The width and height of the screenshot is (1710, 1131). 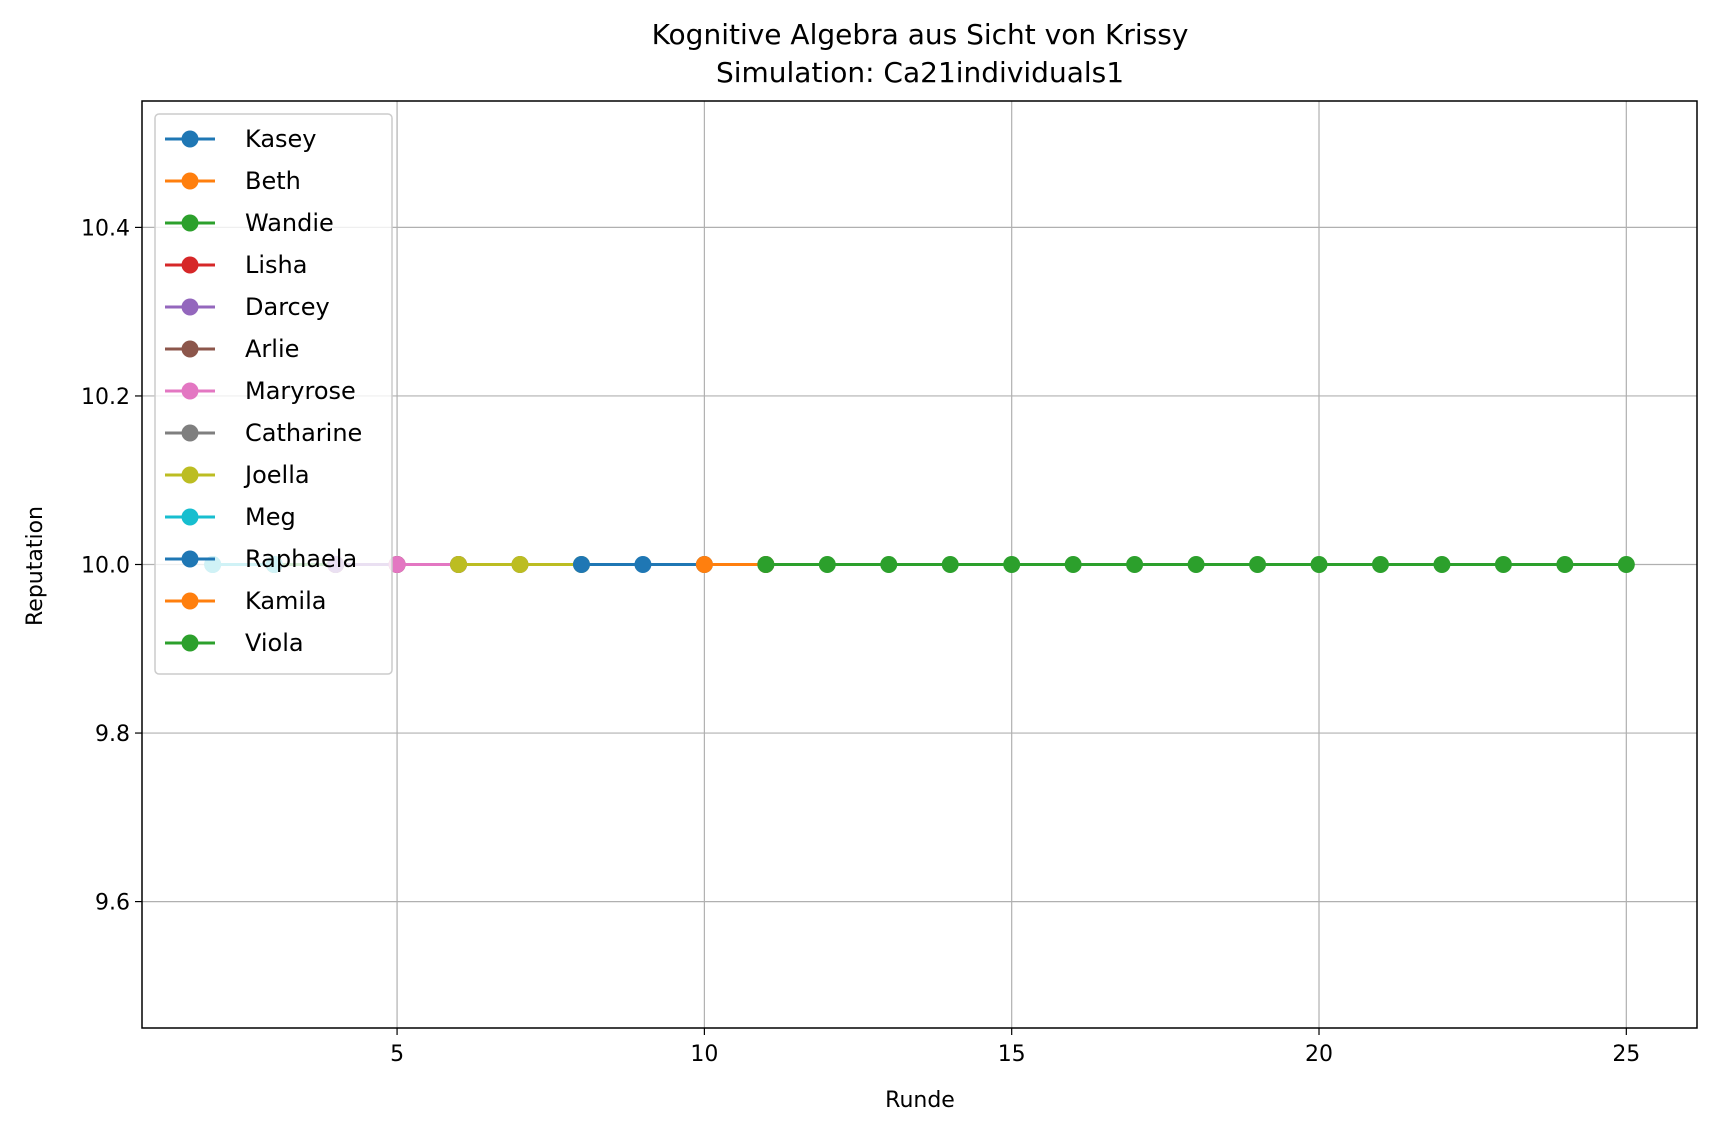 What do you see at coordinates (704, 1054) in the screenshot?
I see `x-tick-label: 10` at bounding box center [704, 1054].